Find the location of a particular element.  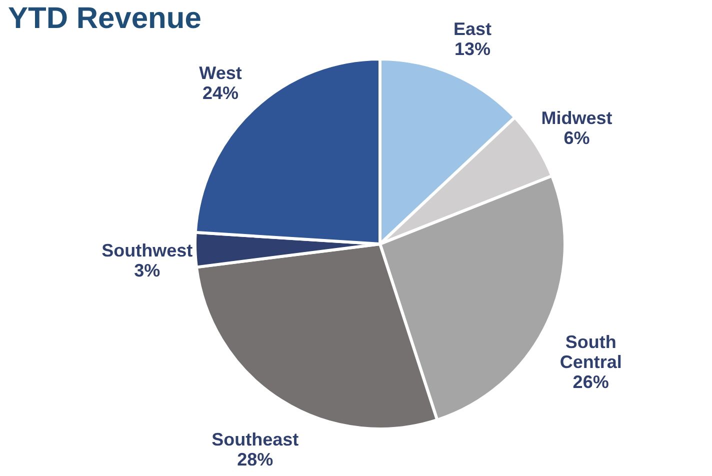

data-label: 28% is located at coordinates (255, 460).